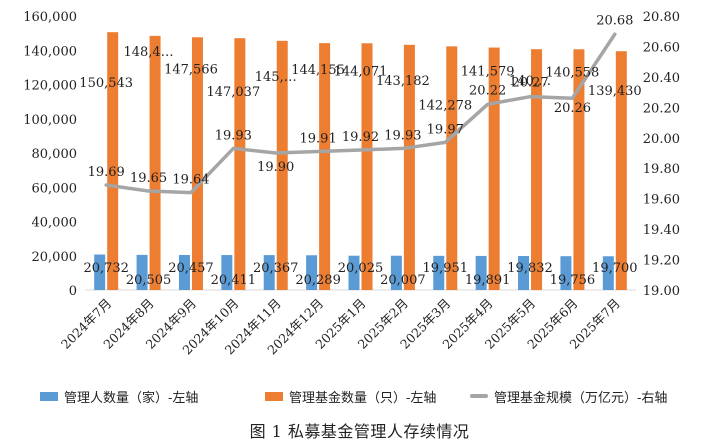 The image size is (719, 448). Describe the element at coordinates (276, 268) in the screenshot. I see `data-label-managers: 20,367` at that location.